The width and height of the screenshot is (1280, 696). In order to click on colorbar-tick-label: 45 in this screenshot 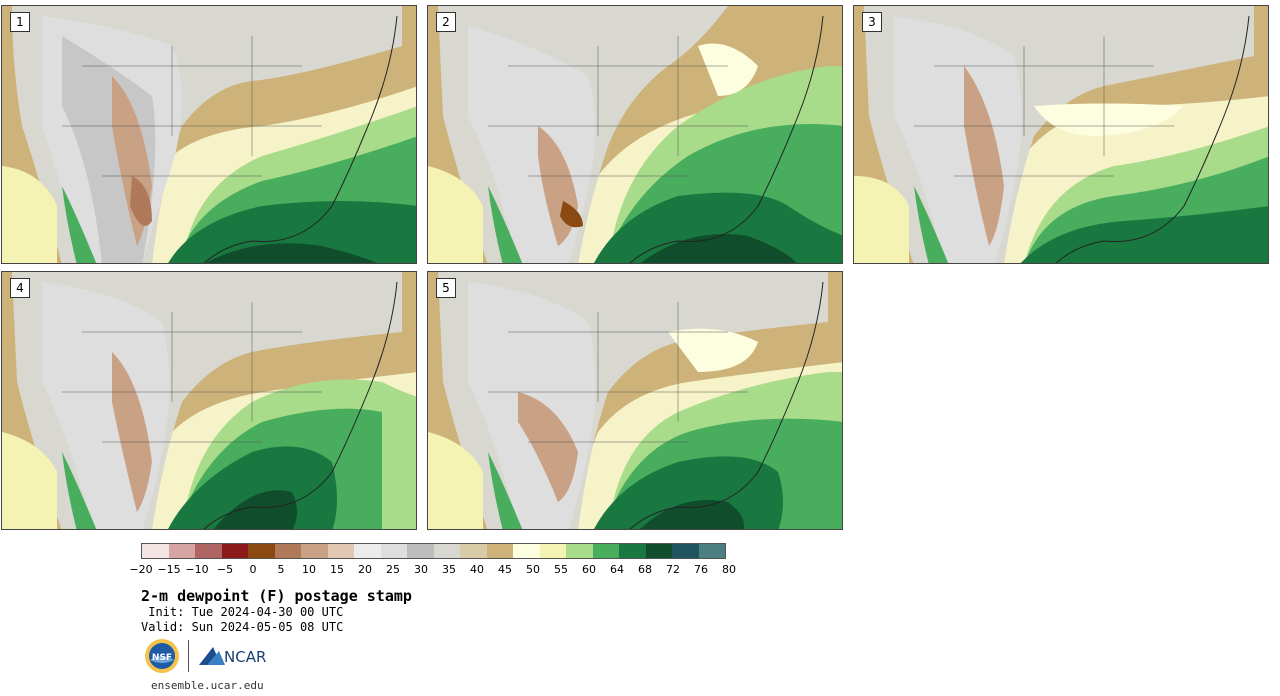, I will do `click(505, 569)`.